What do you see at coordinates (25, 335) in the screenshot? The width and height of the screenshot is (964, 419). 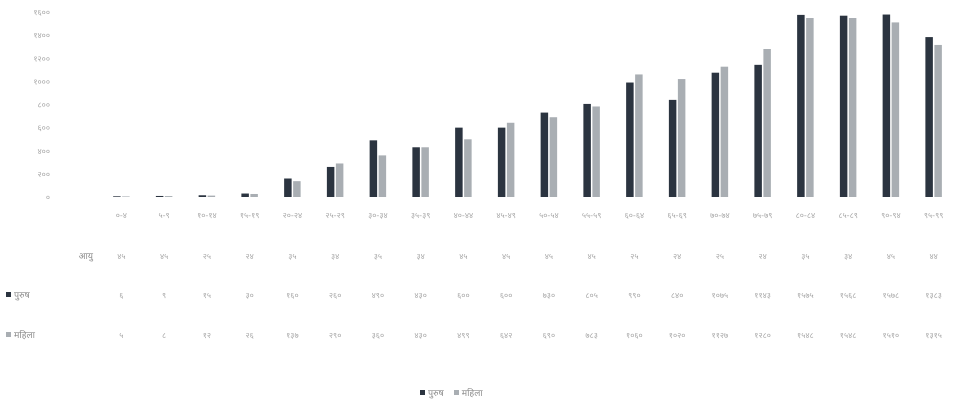 I see `table-row-label-female: महिला` at bounding box center [25, 335].